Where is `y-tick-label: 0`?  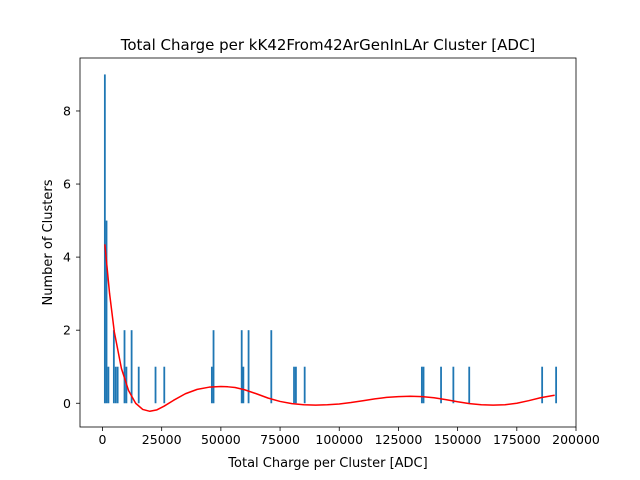
y-tick-label: 0 is located at coordinates (67, 403).